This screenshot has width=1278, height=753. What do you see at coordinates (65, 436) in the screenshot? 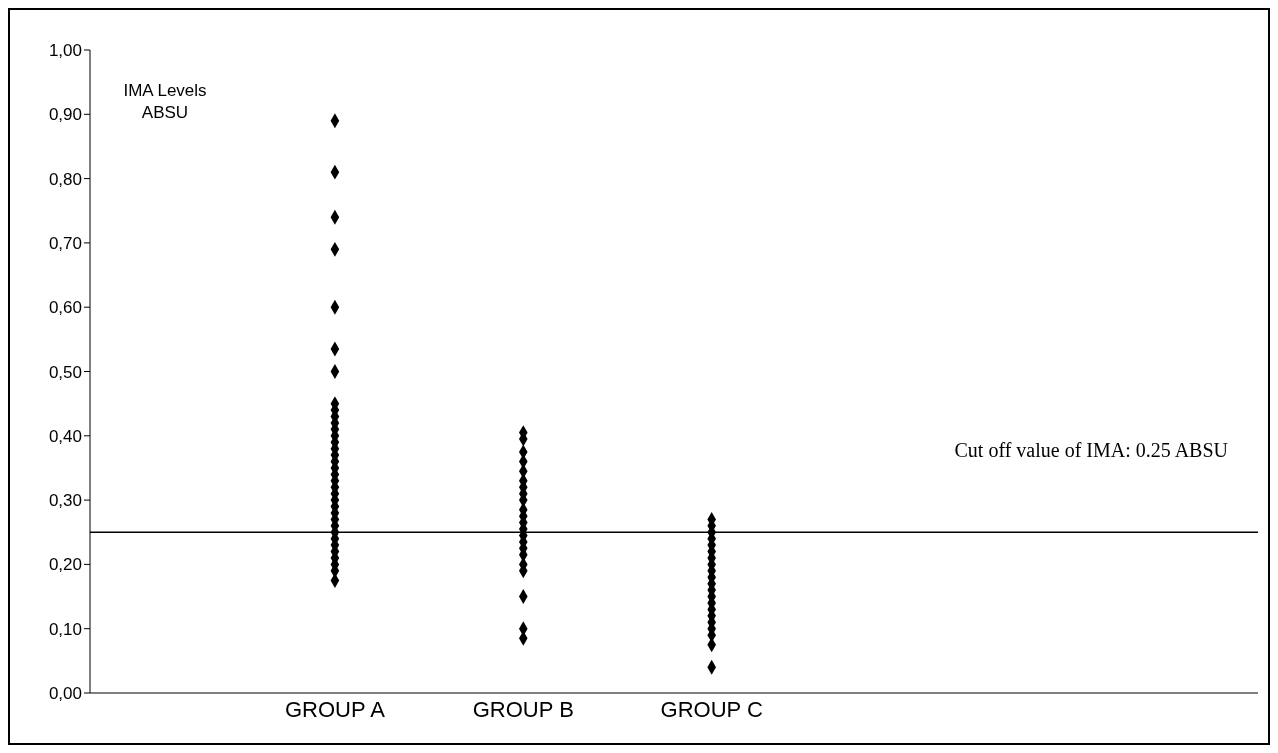
I see `y-tick-label: 0,40` at bounding box center [65, 436].